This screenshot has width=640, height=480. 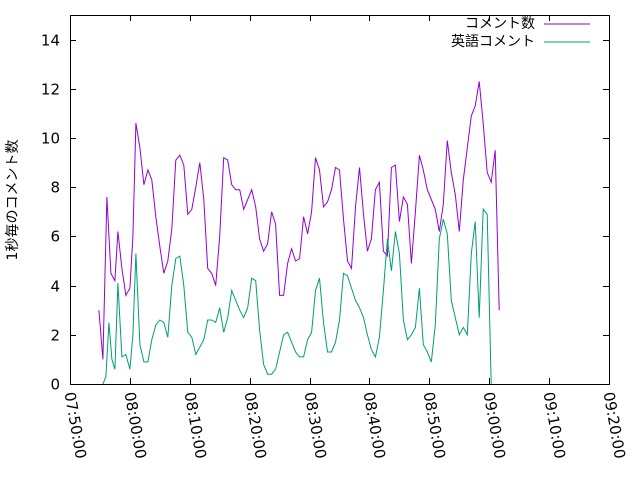 I want to click on y-tick-label: 4, so click(x=55, y=287).